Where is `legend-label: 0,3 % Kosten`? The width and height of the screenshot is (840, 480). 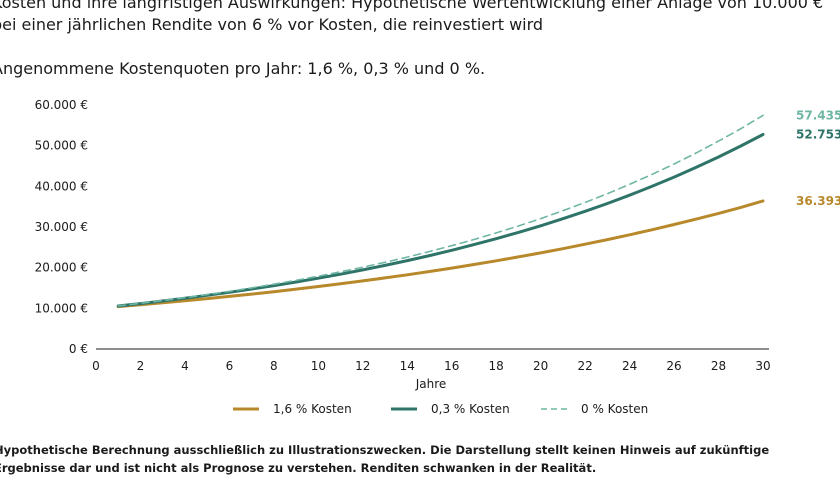
legend-label: 0,3 % Kosten is located at coordinates (470, 409).